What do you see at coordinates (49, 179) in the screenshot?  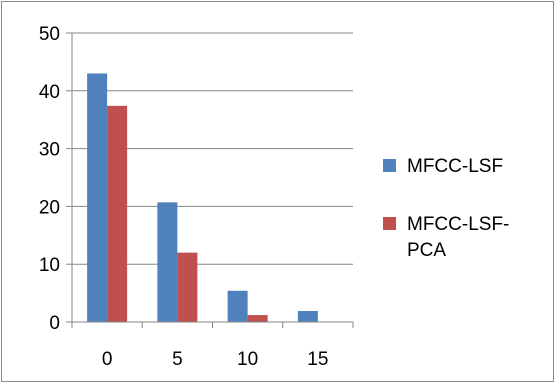 I see `y-tick-labels: 0 10 20 30 40 50` at bounding box center [49, 179].